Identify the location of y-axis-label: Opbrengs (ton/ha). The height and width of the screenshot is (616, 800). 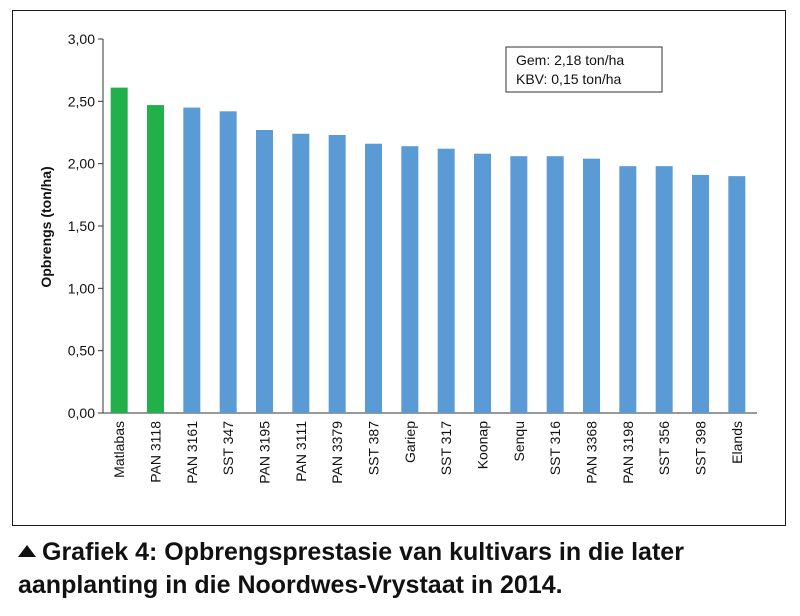
(46, 226).